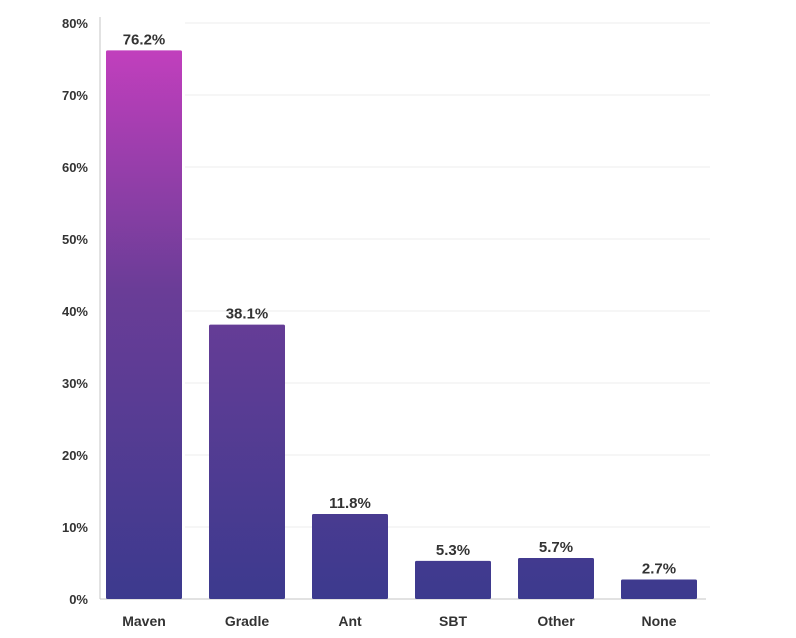  Describe the element at coordinates (144, 325) in the screenshot. I see `bar-maven` at that location.